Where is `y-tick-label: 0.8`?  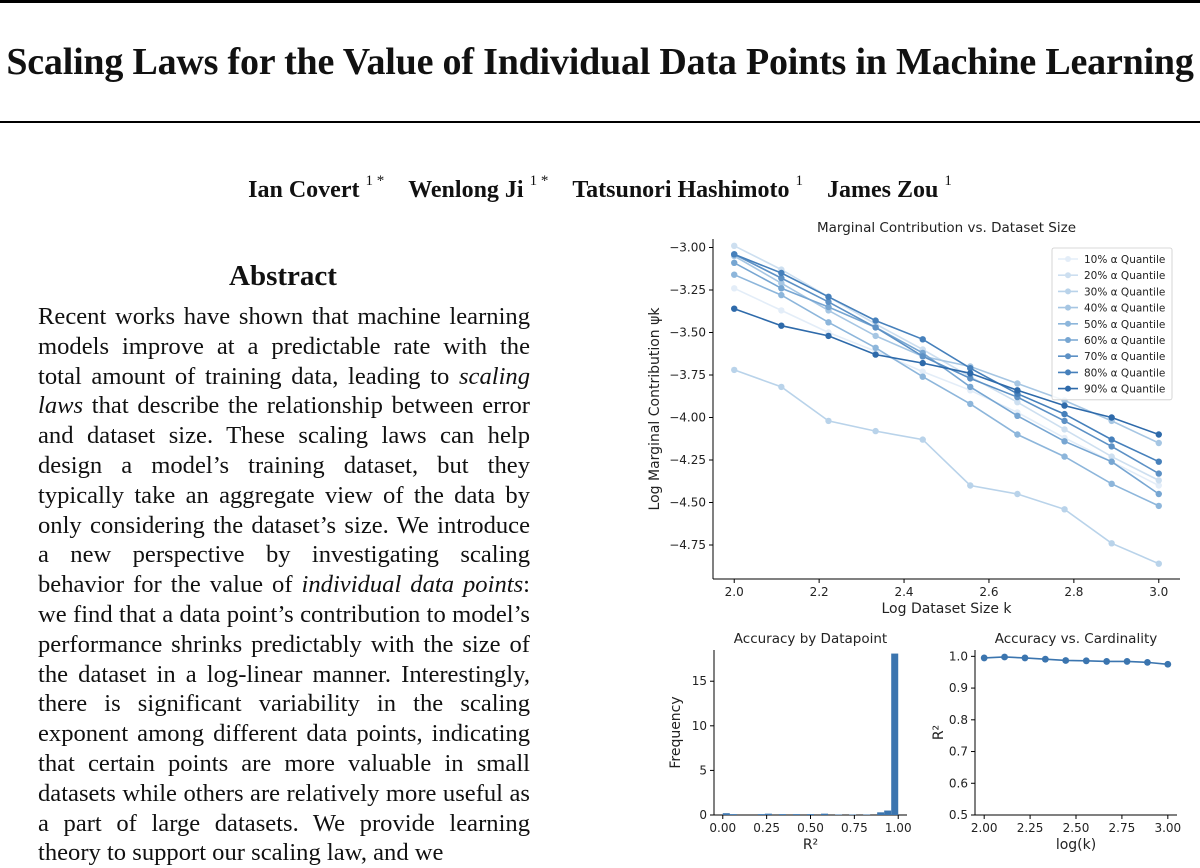 y-tick-label: 0.8 is located at coordinates (958, 720).